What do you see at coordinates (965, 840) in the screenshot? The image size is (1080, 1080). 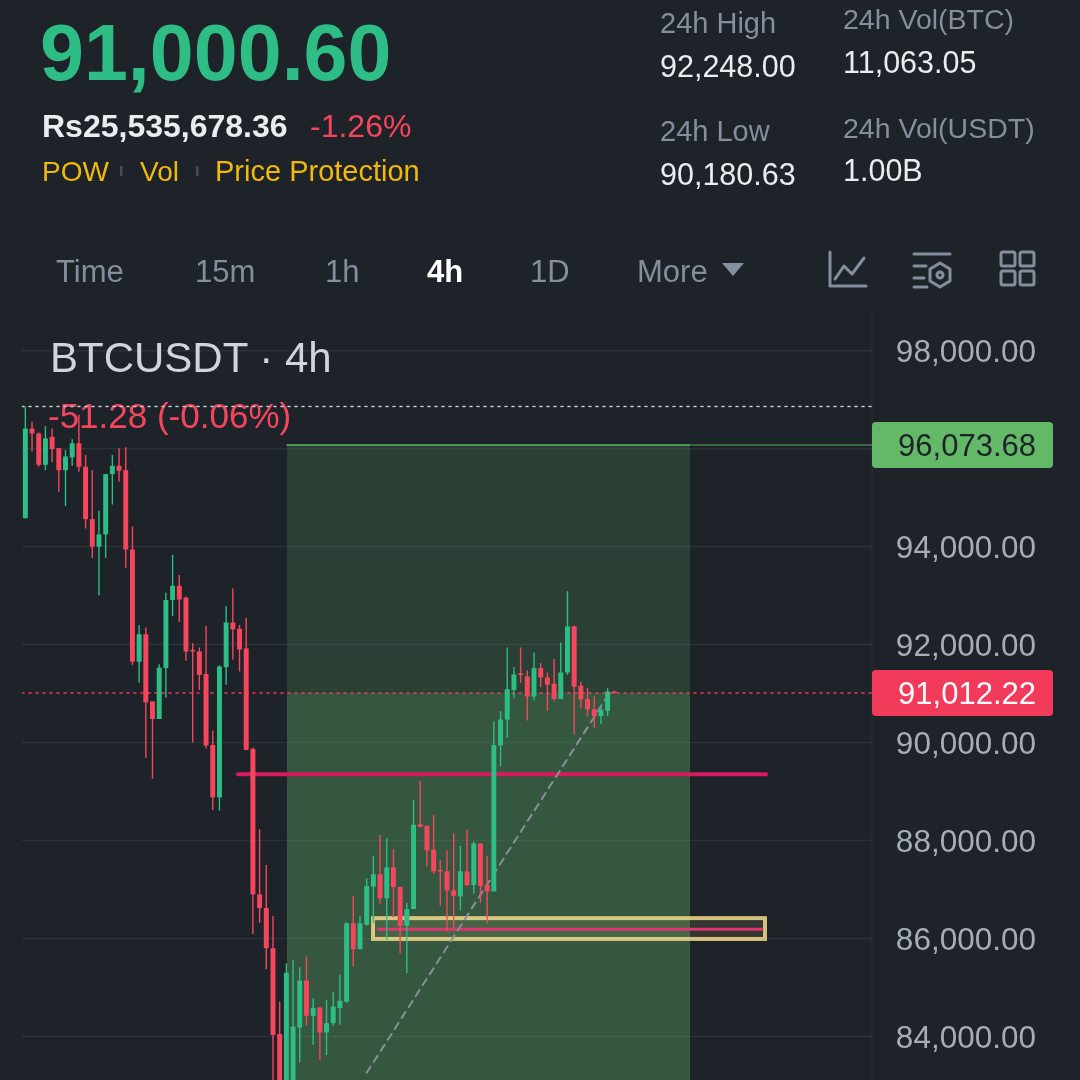 I see `y-tick-label: 88,000.00` at bounding box center [965, 840].